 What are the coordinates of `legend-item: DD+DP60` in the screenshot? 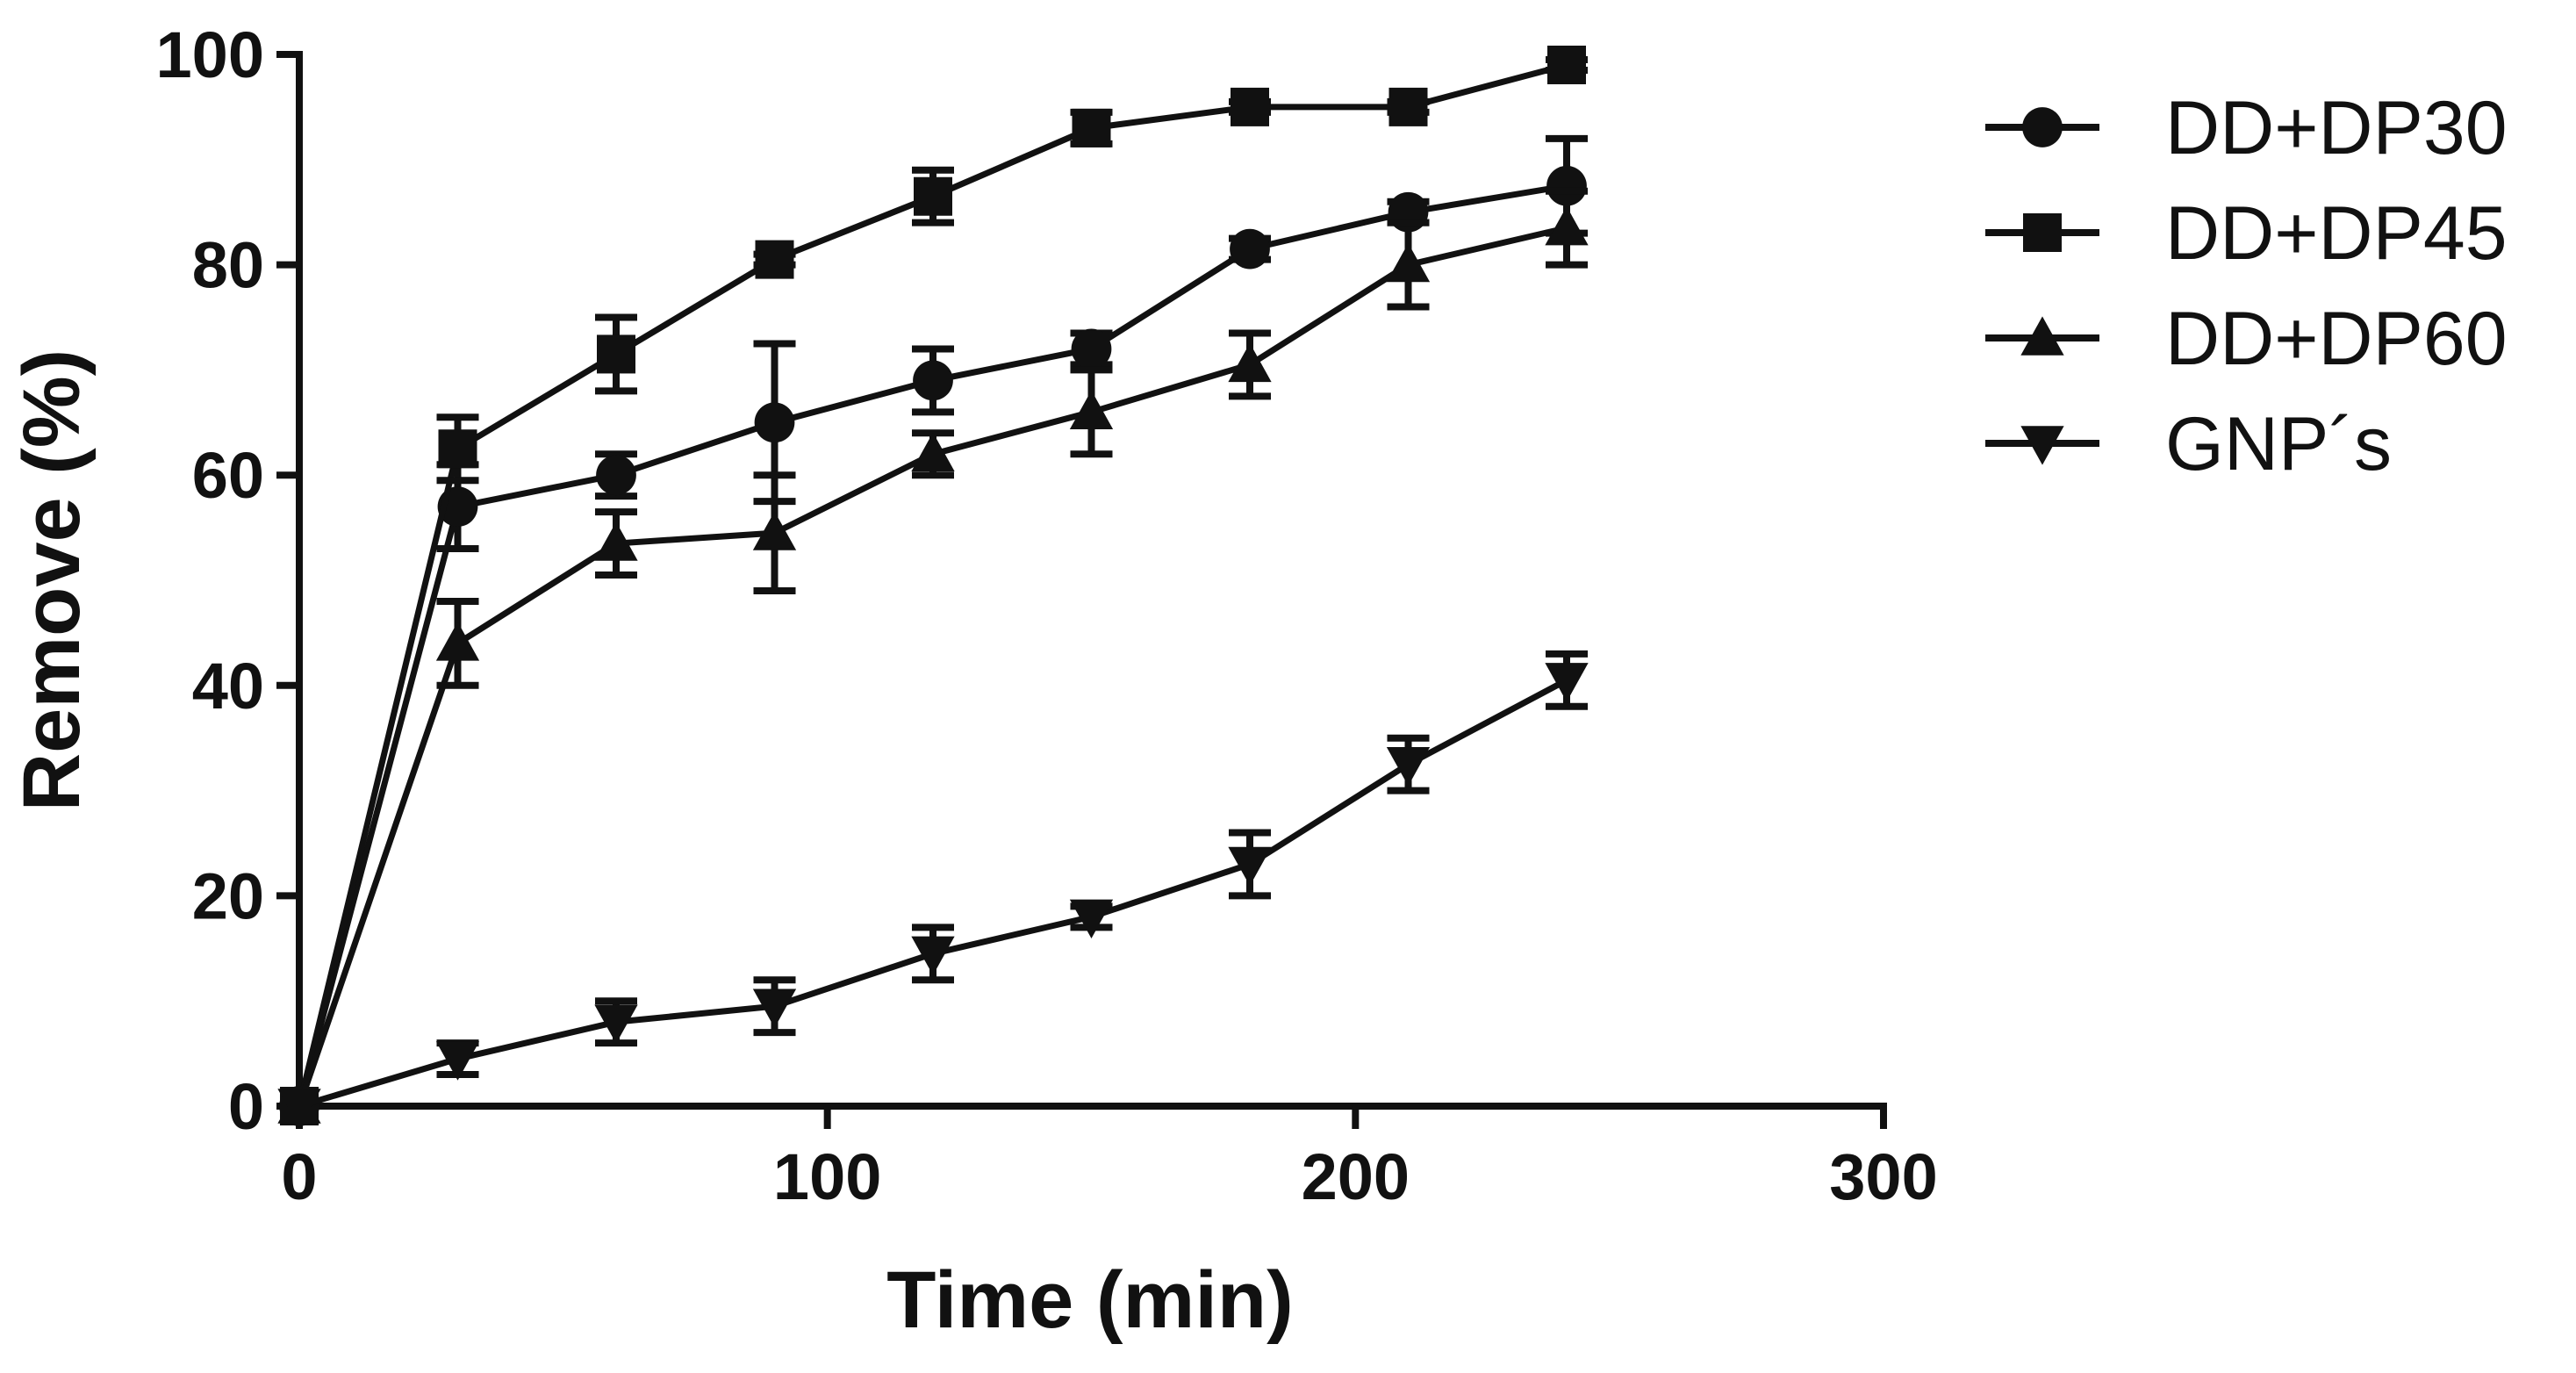 It's located at (2246, 339).